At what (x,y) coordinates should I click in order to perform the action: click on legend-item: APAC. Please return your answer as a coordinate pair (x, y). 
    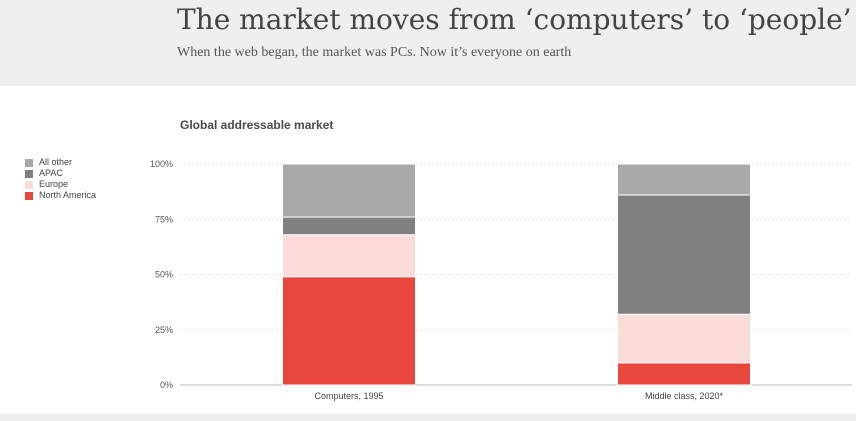
    Looking at the image, I should click on (60, 173).